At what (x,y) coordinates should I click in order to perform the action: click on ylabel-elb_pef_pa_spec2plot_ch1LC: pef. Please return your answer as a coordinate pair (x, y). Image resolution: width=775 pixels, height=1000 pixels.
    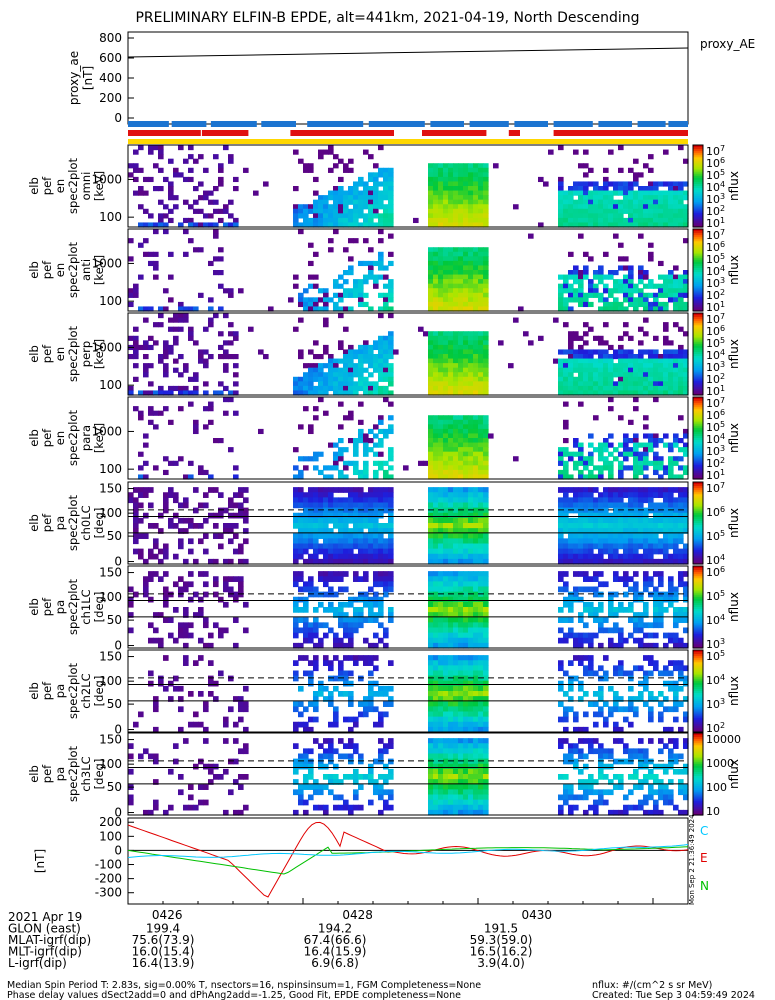
    Looking at the image, I should click on (47, 606).